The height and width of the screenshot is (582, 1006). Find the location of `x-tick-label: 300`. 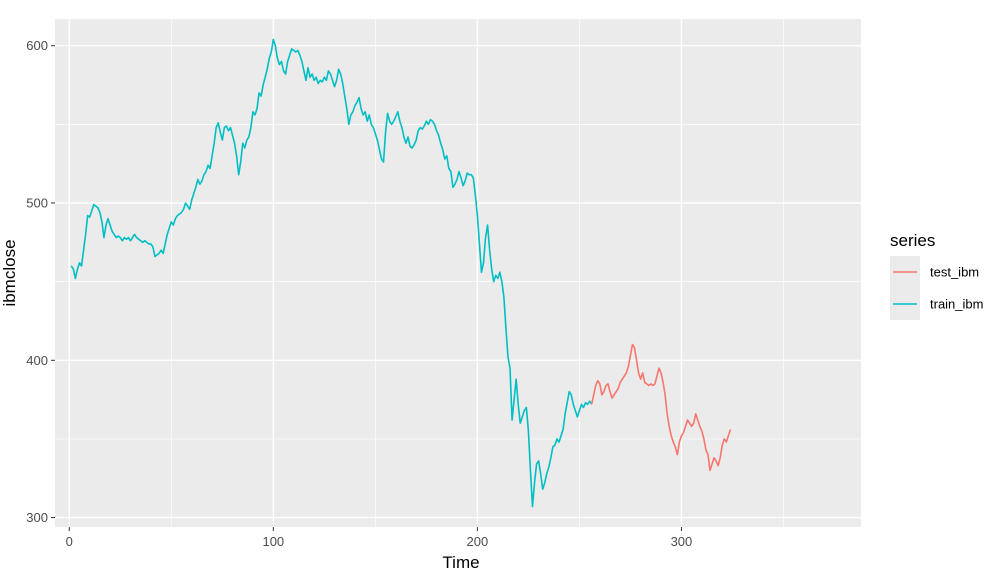

x-tick-label: 300 is located at coordinates (682, 541).